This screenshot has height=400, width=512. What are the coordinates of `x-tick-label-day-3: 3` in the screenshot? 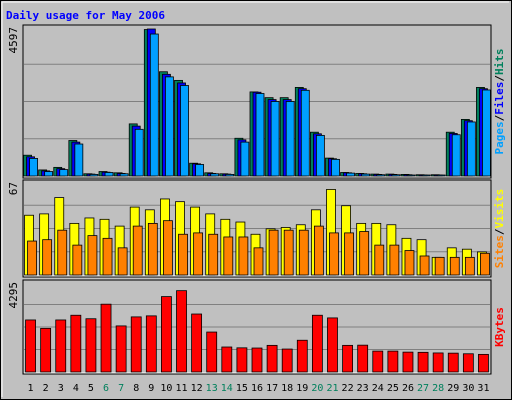 It's located at (61, 388).